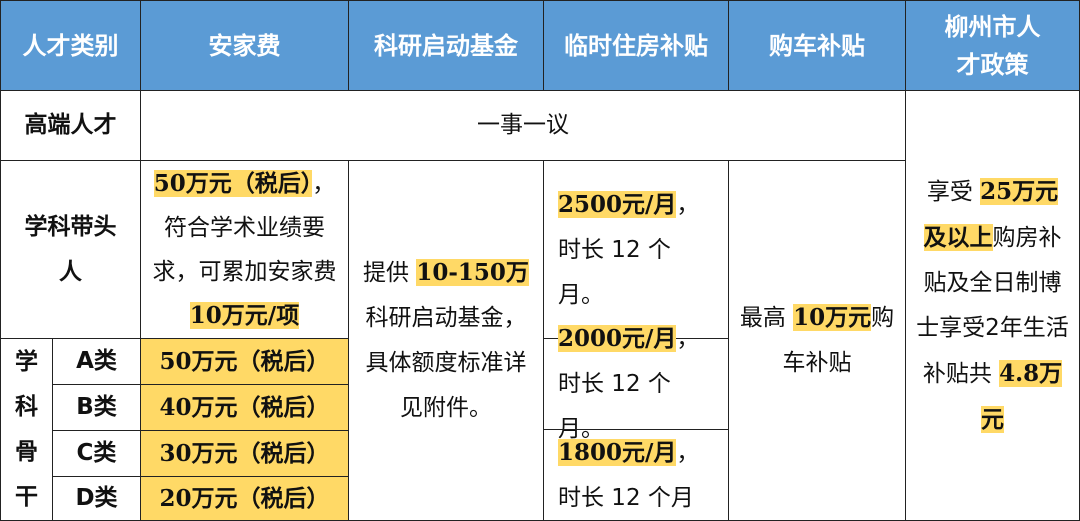  Describe the element at coordinates (390, 273) in the screenshot. I see `cell-text: 提供` at that location.